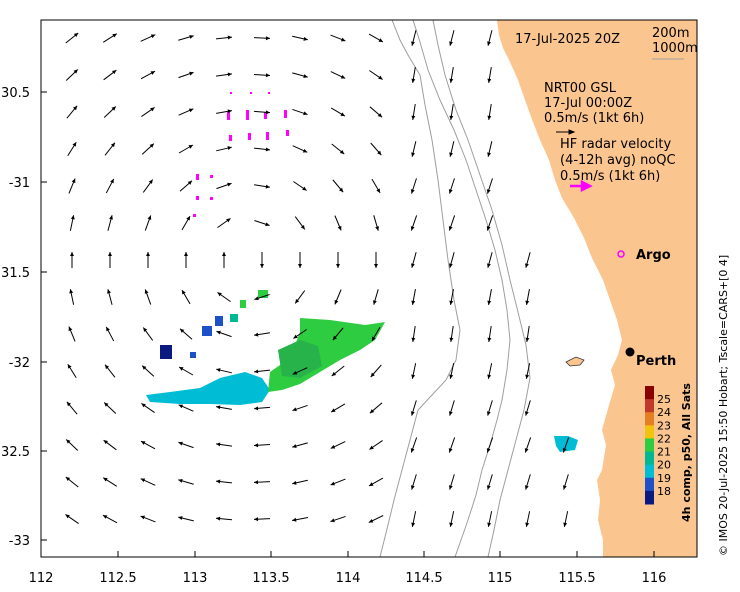 This screenshot has width=740, height=592. Describe the element at coordinates (576, 578) in the screenshot. I see `lon-tick-label: 115.5` at that location.